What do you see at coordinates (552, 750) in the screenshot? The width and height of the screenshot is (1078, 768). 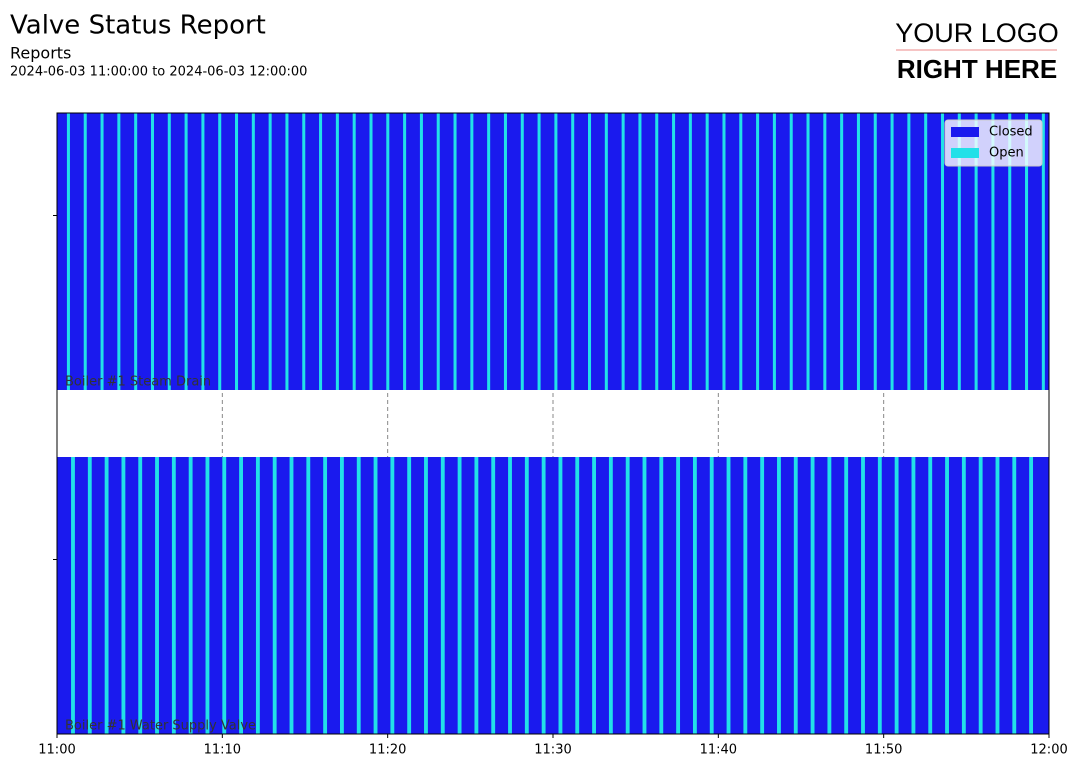 I see `x-tick-label: 11:30` at bounding box center [552, 750].